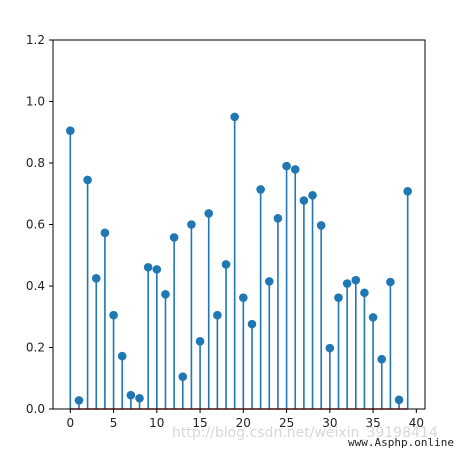 The image size is (456, 451). Describe the element at coordinates (401, 442) in the screenshot. I see `watermark-site: www.Asphp.online` at that location.